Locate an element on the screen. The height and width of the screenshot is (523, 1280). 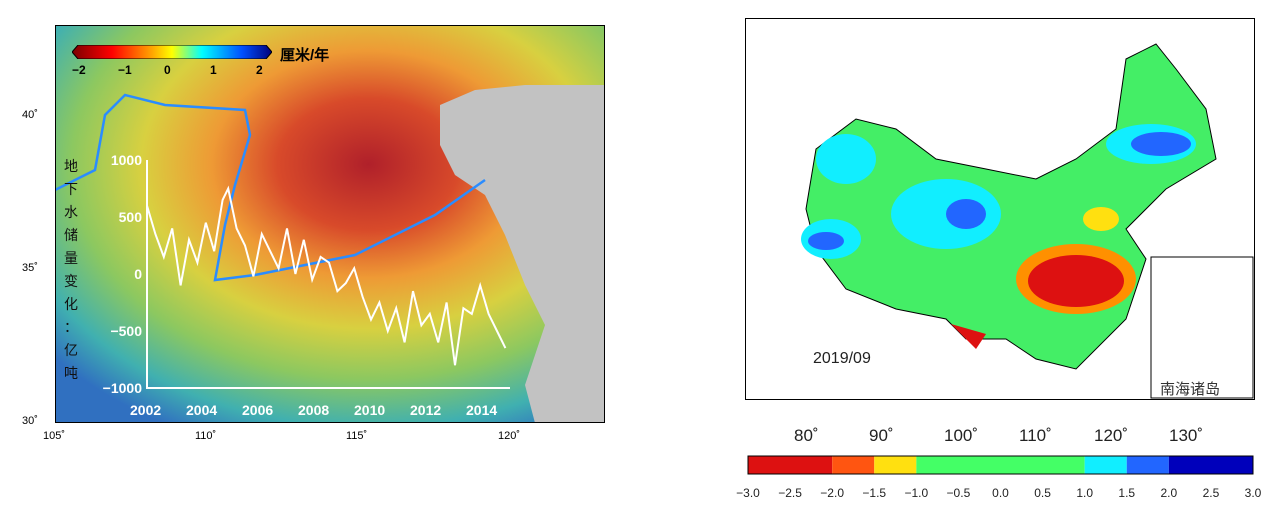
sea-area is located at coordinates (522, 254).